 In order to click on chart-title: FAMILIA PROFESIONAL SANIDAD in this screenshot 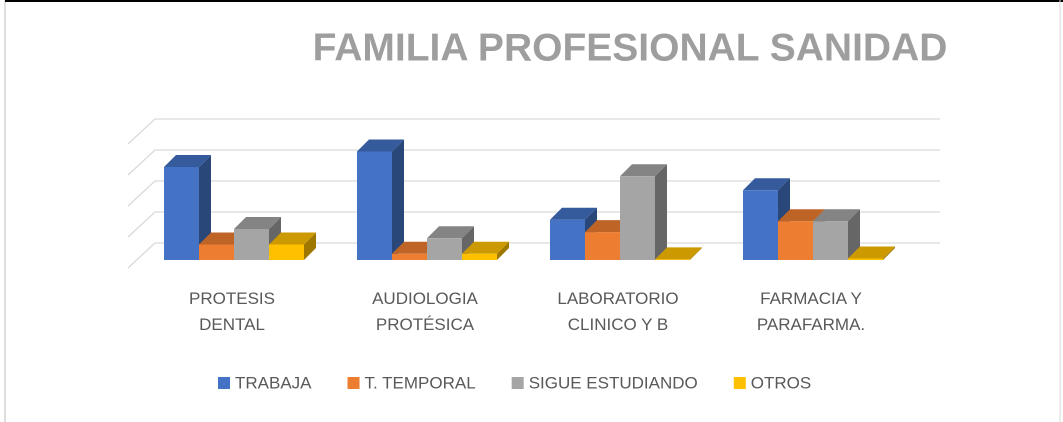, I will do `click(630, 47)`.